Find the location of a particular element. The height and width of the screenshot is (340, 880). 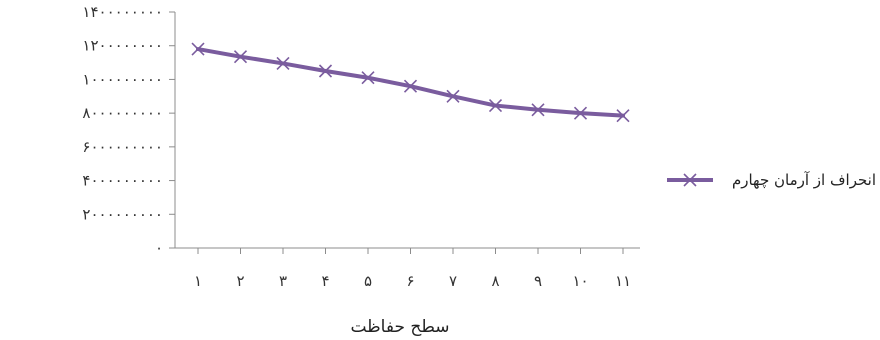

x-axis: ۱ ۲ ۳ ۴ ۵ ۶ ۷ ۸ ۹ ۱۰ ۱۱ is located at coordinates (407, 268).